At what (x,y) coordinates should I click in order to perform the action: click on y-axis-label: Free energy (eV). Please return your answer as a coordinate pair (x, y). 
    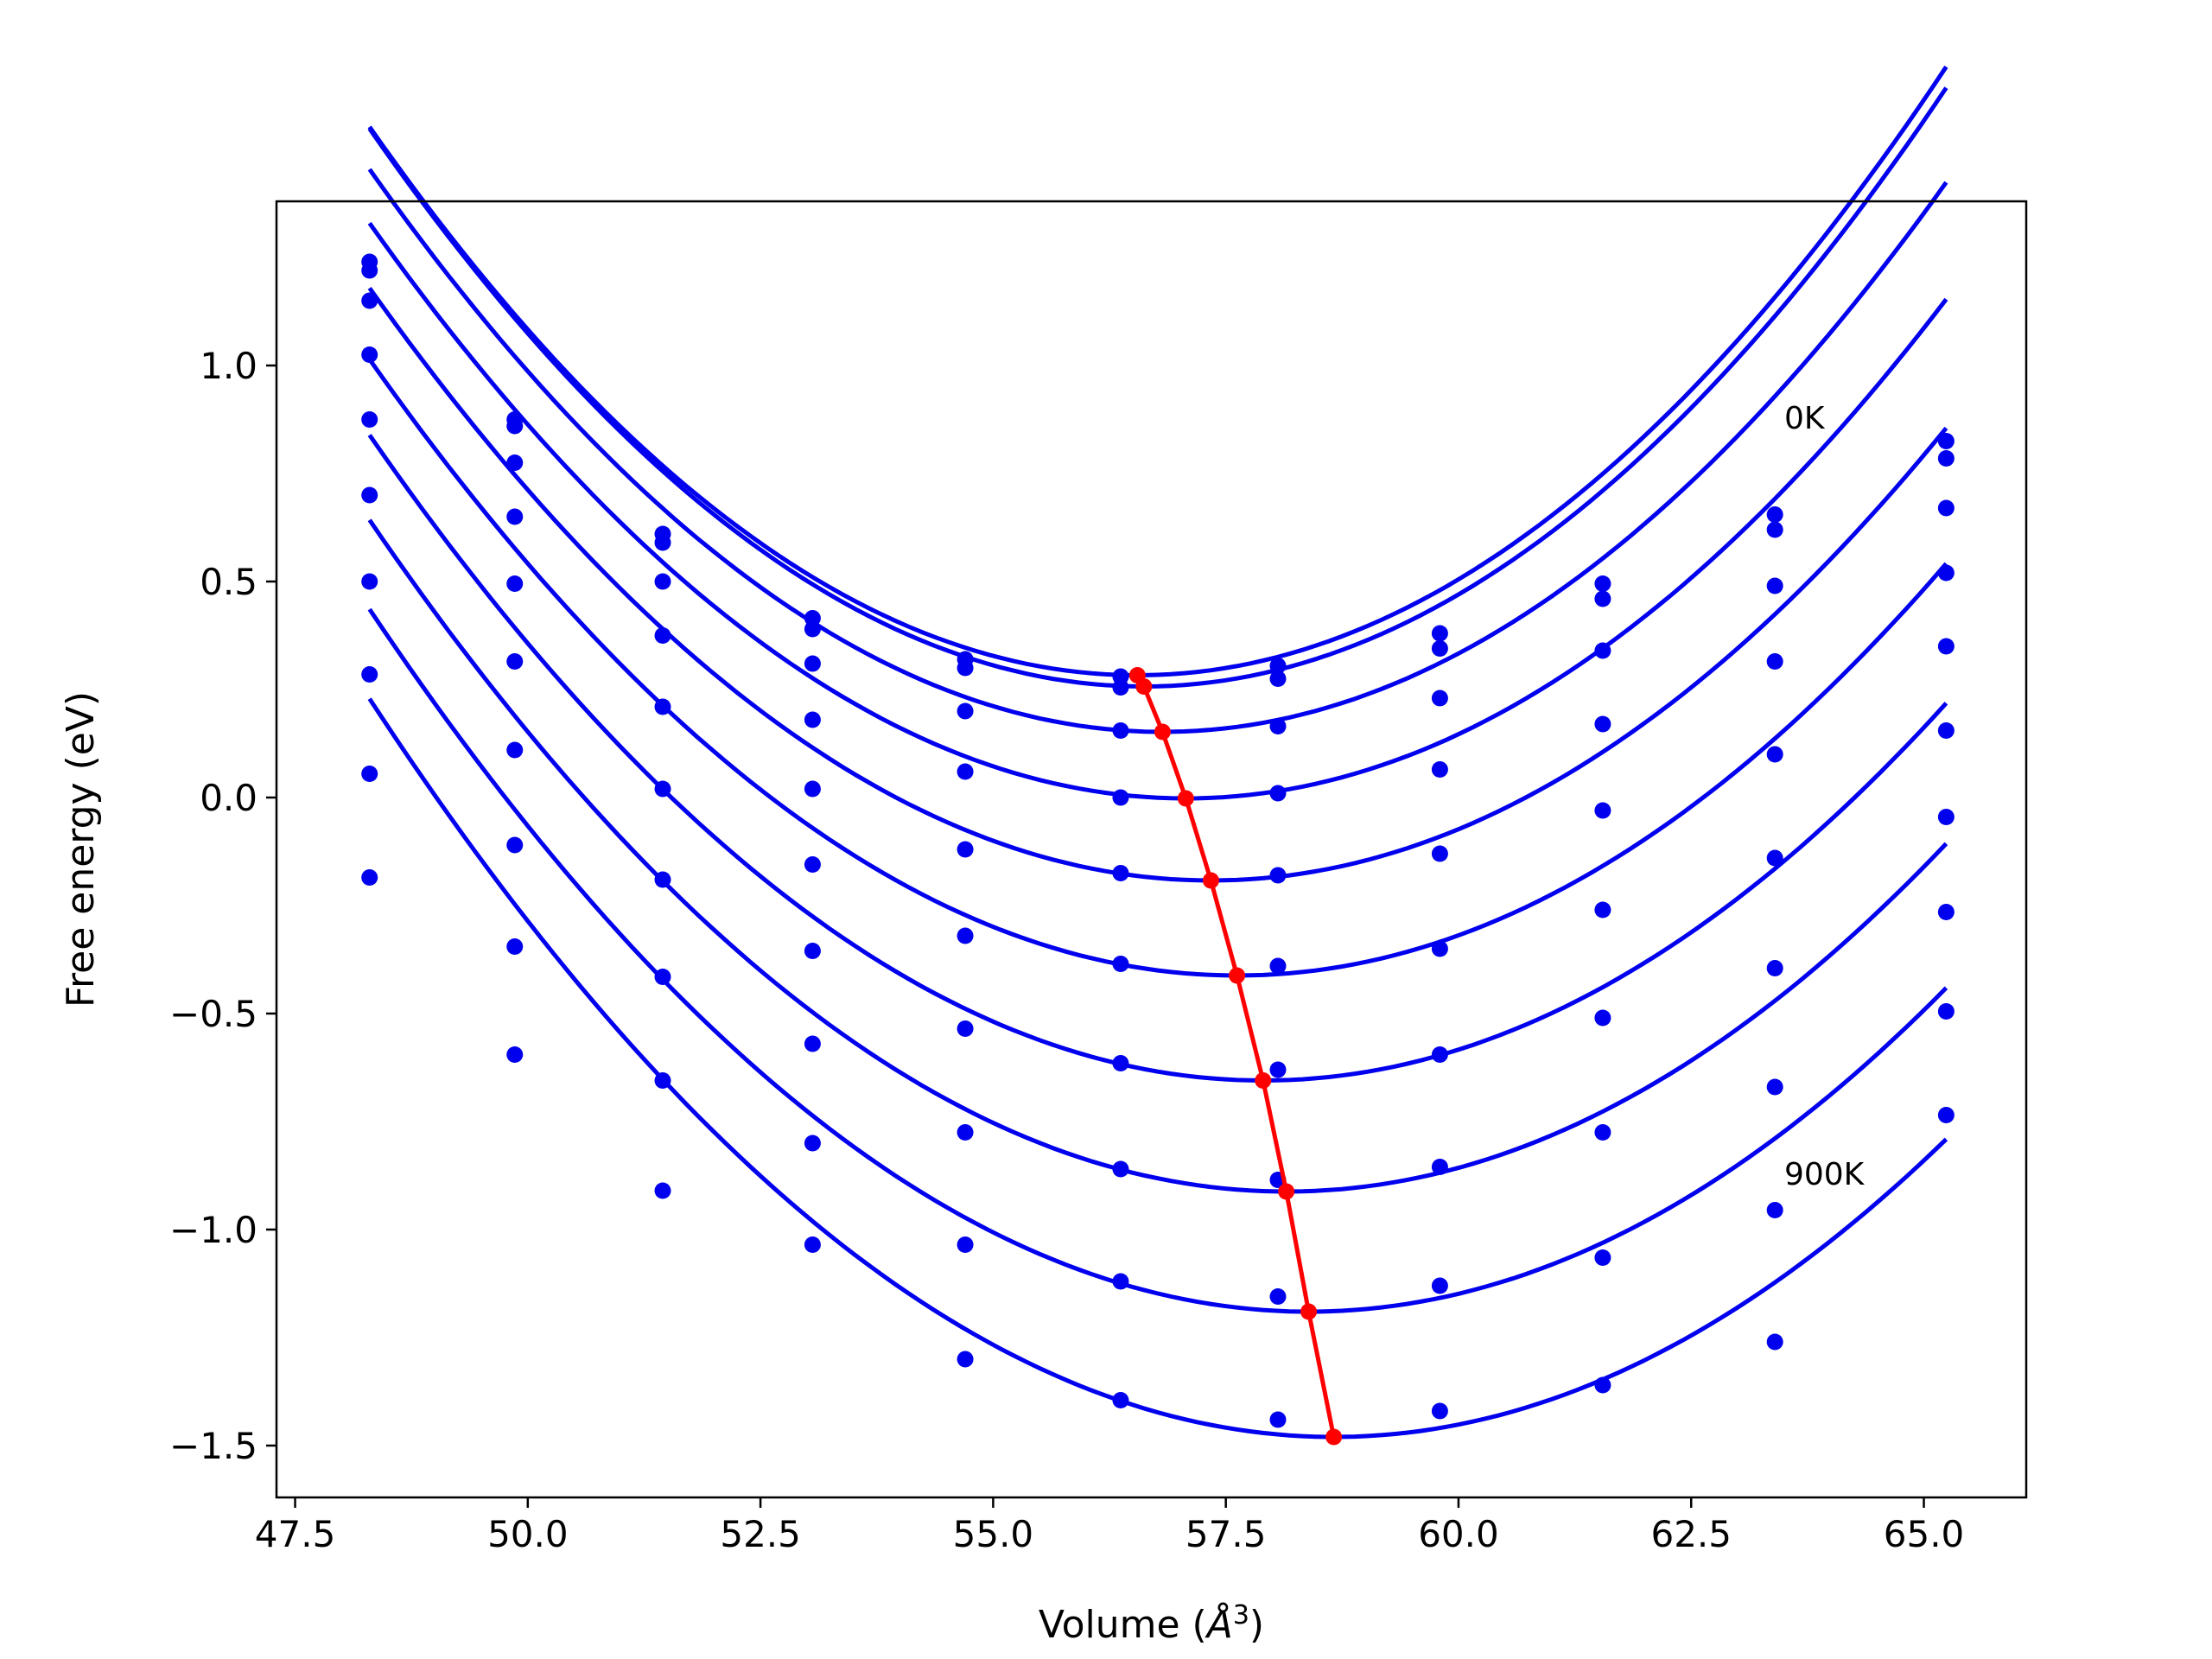
    Looking at the image, I should click on (81, 849).